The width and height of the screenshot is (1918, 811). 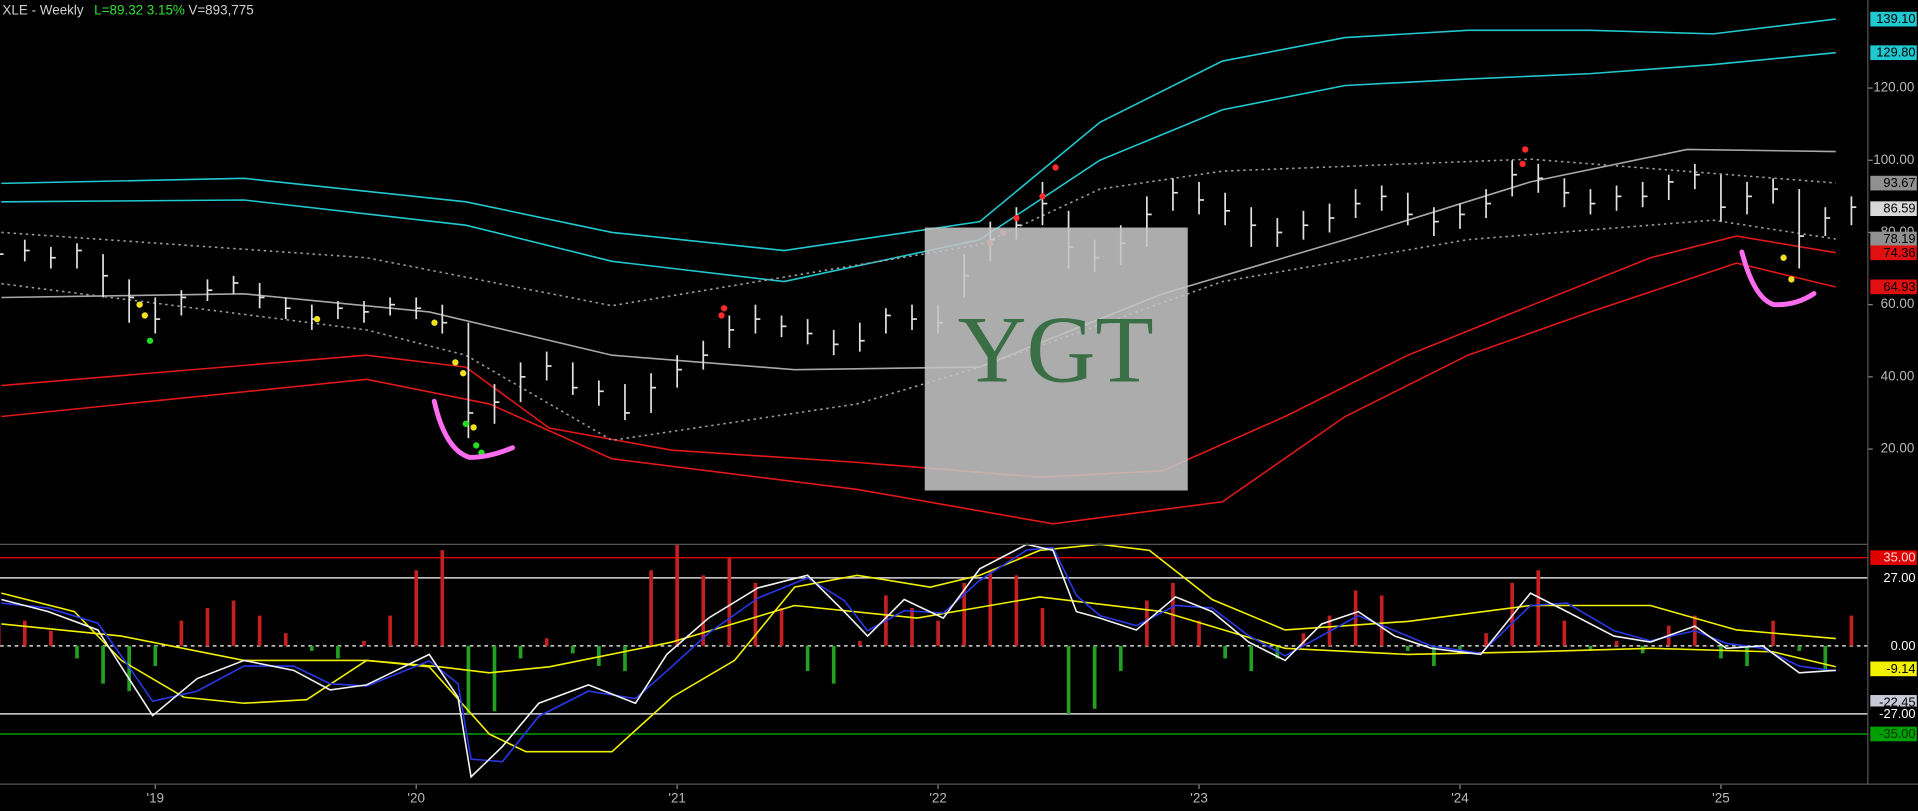 I want to click on indicator-line, so click(x=918, y=635).